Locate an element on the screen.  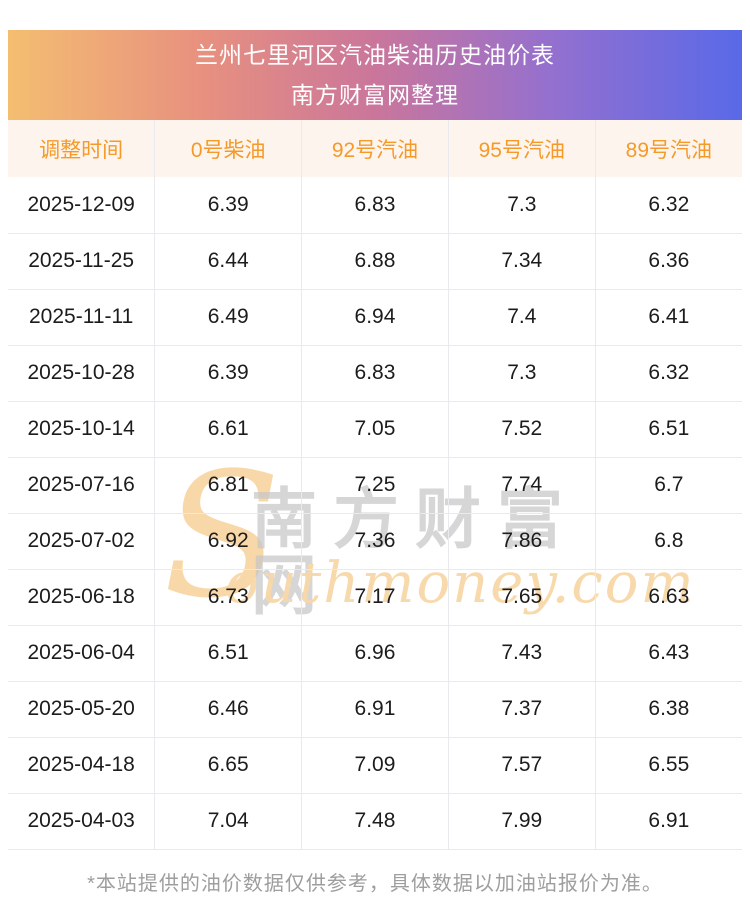
col-header-gasoline-89: 89号汽油 is located at coordinates (668, 148).